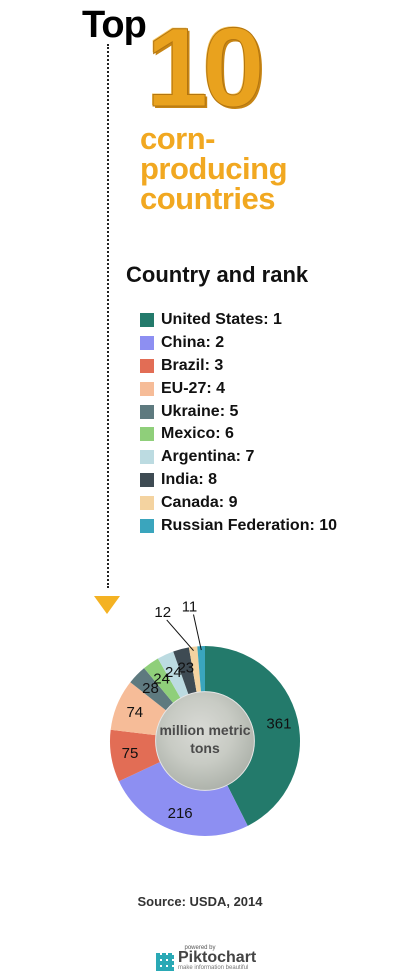  What do you see at coordinates (238, 434) in the screenshot?
I see `legend-item: Mexico: 6` at bounding box center [238, 434].